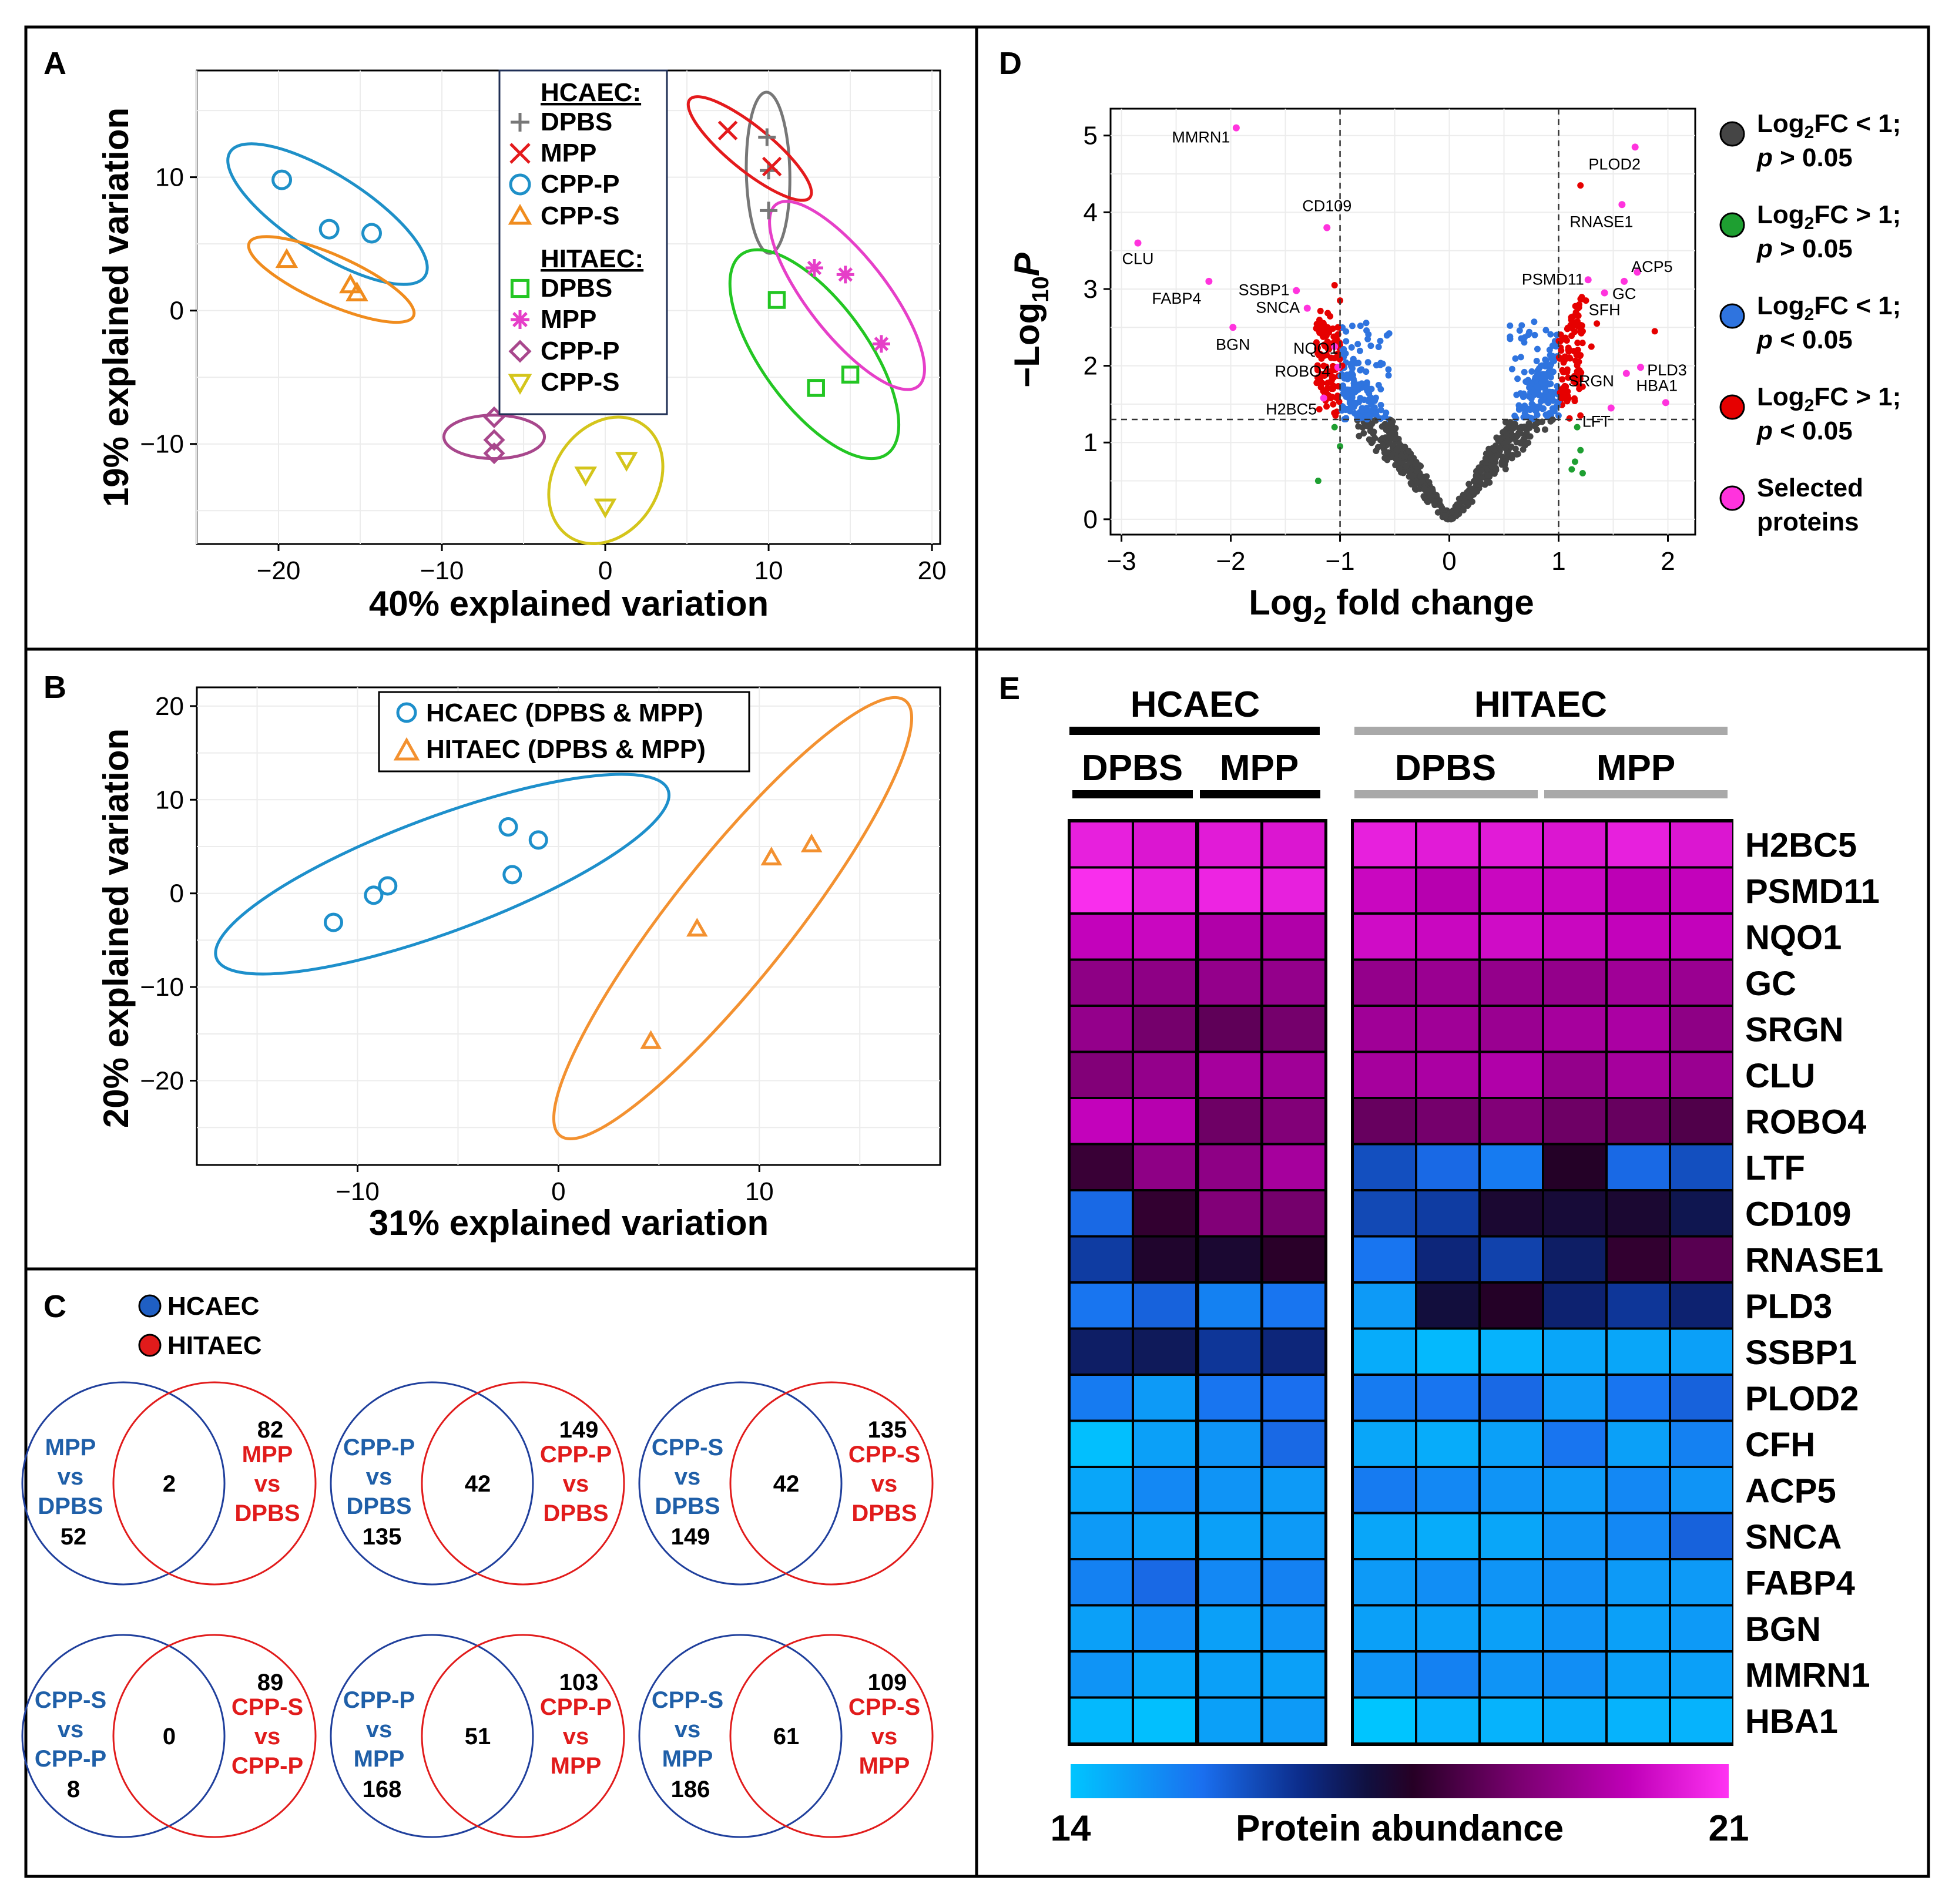 The height and width of the screenshot is (1904, 1952). I want to click on y-tick-label: 20, so click(169, 706).